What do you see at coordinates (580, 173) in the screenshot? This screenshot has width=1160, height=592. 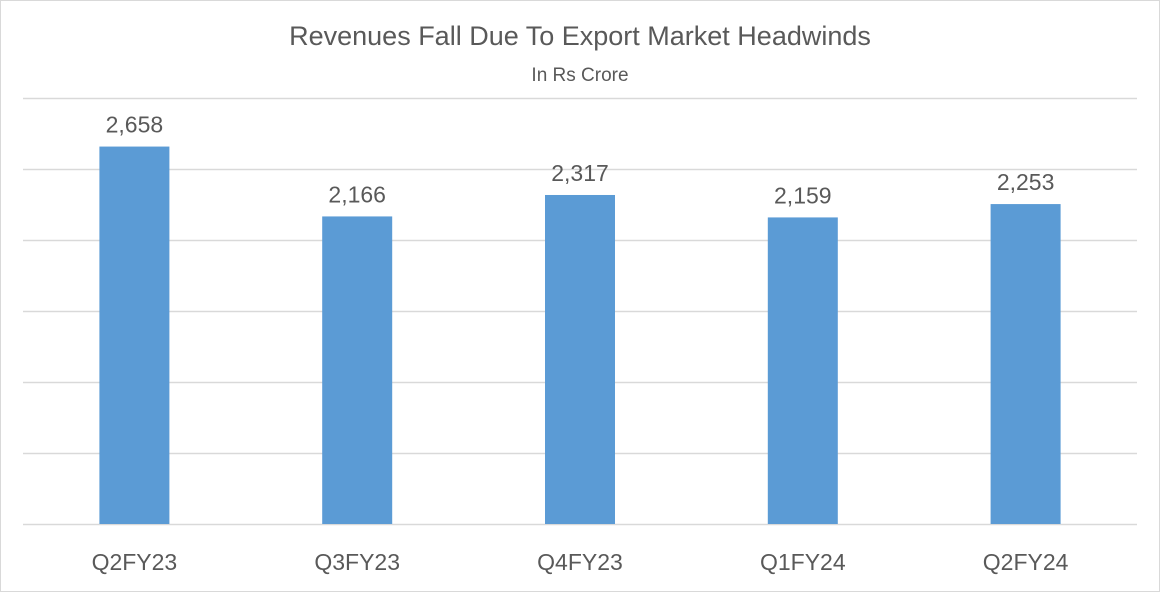 I see `data-label: 2,317` at bounding box center [580, 173].